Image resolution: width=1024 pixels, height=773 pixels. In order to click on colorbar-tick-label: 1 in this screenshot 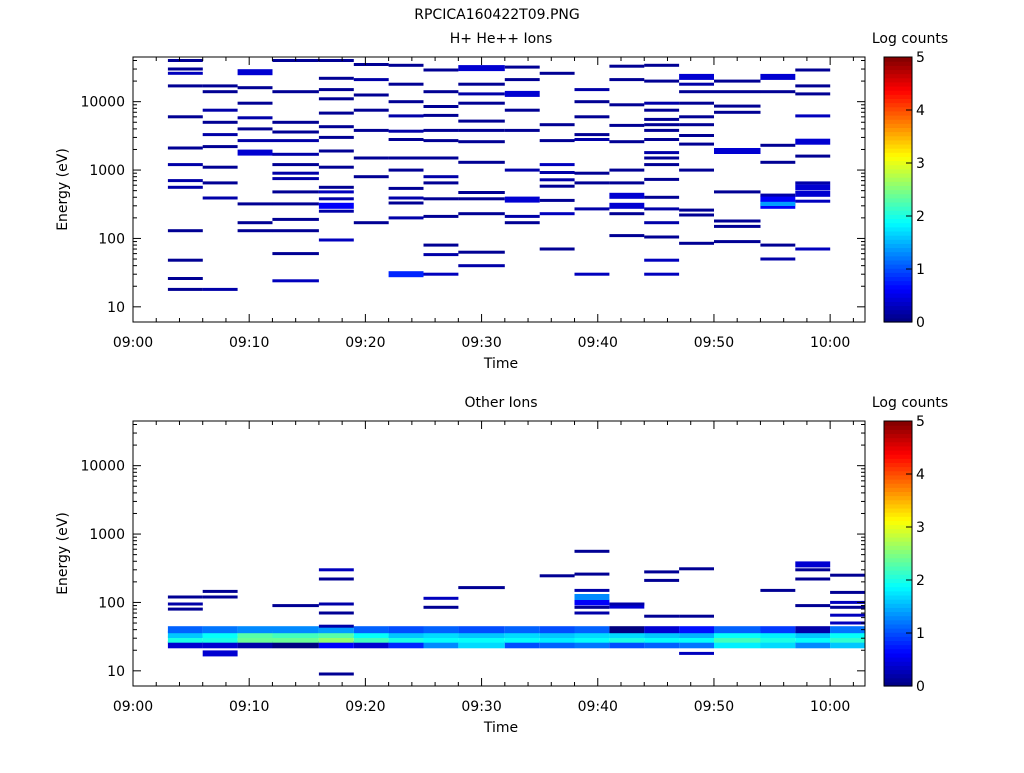, I will do `click(920, 634)`.